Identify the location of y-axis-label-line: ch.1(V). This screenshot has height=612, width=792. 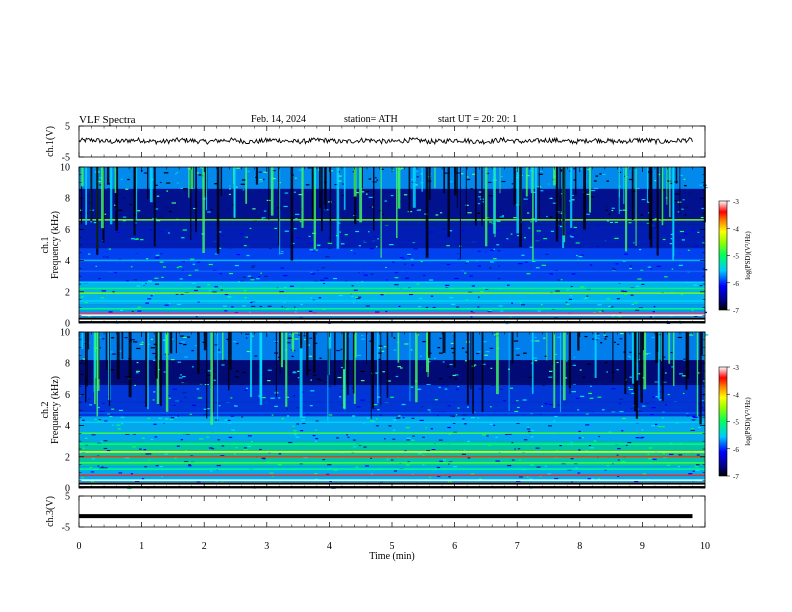
(50, 141).